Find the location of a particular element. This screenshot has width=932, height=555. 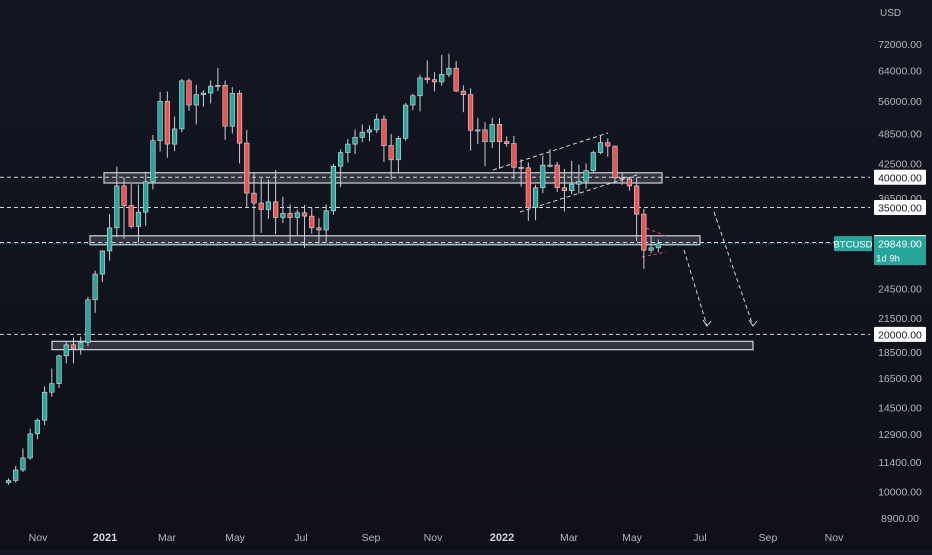

support-resistance-zone is located at coordinates (383, 178).